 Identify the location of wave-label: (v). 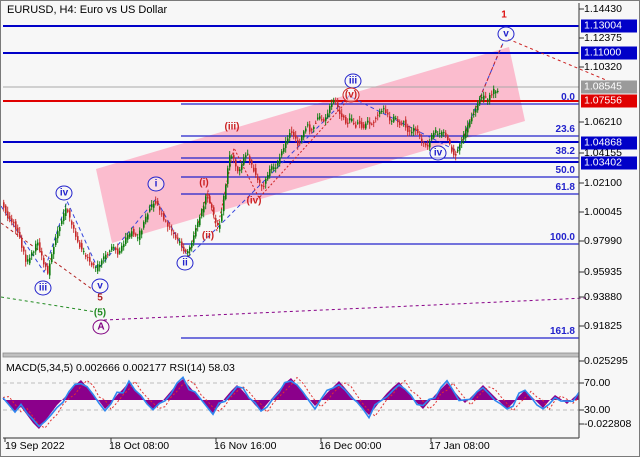
(351, 95).